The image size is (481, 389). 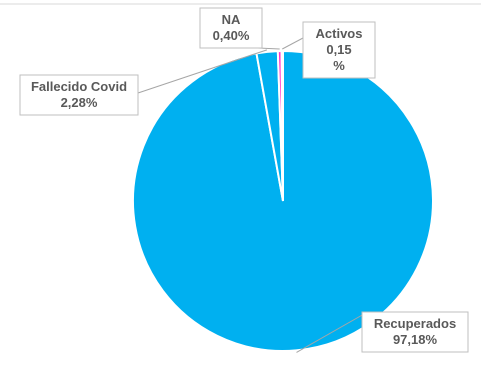 I want to click on label-line: 2,28%, so click(x=79, y=102).